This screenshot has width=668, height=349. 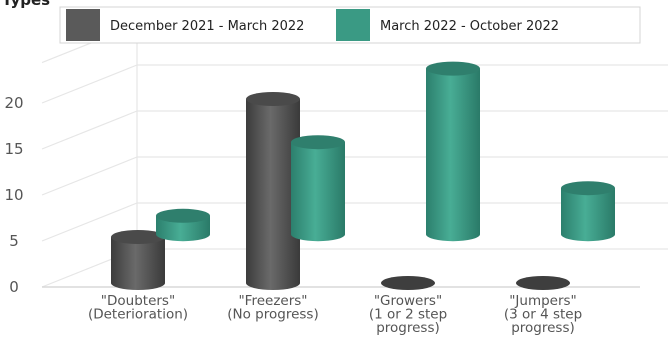 What do you see at coordinates (14, 287) in the screenshot?
I see `y-tick-label: 0` at bounding box center [14, 287].